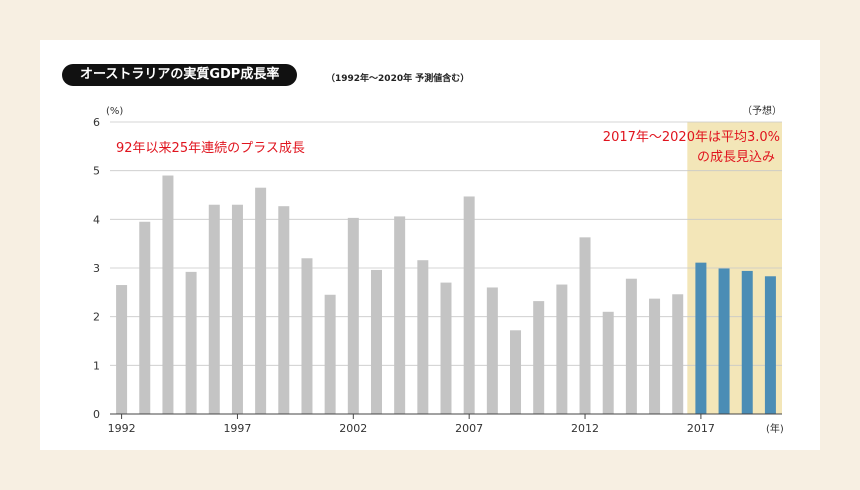 The width and height of the screenshot is (860, 490). Describe the element at coordinates (655, 356) in the screenshot. I see `bar-2015` at that location.